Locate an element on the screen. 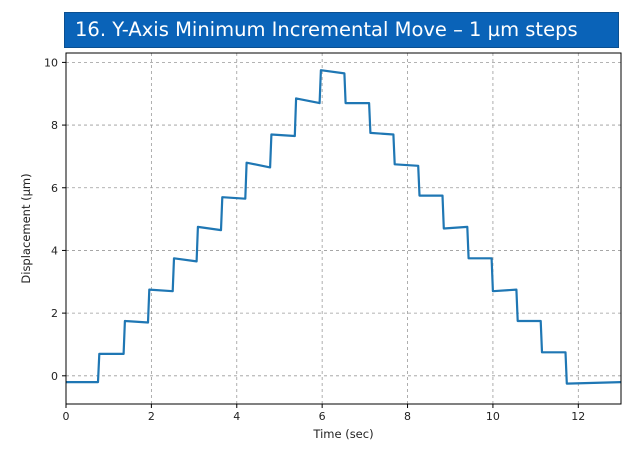  x-tick-label: 10 is located at coordinates (493, 416).